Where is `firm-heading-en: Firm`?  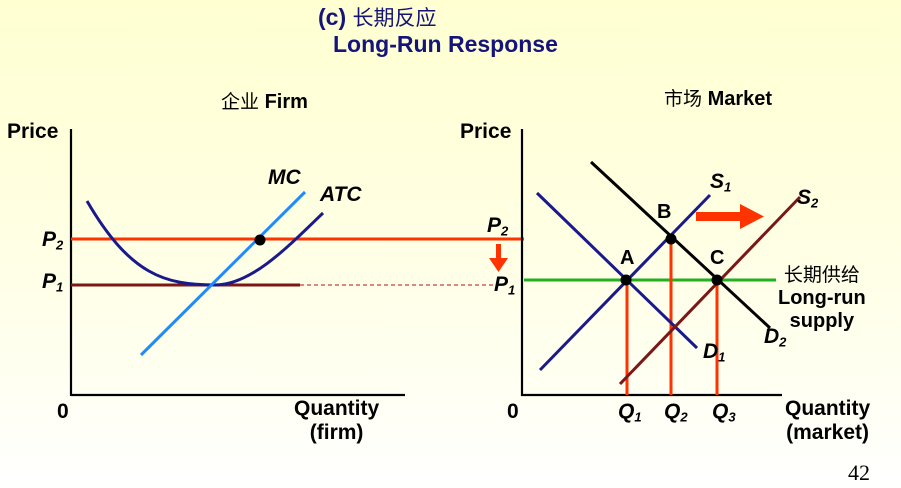
firm-heading-en: Firm is located at coordinates (286, 102).